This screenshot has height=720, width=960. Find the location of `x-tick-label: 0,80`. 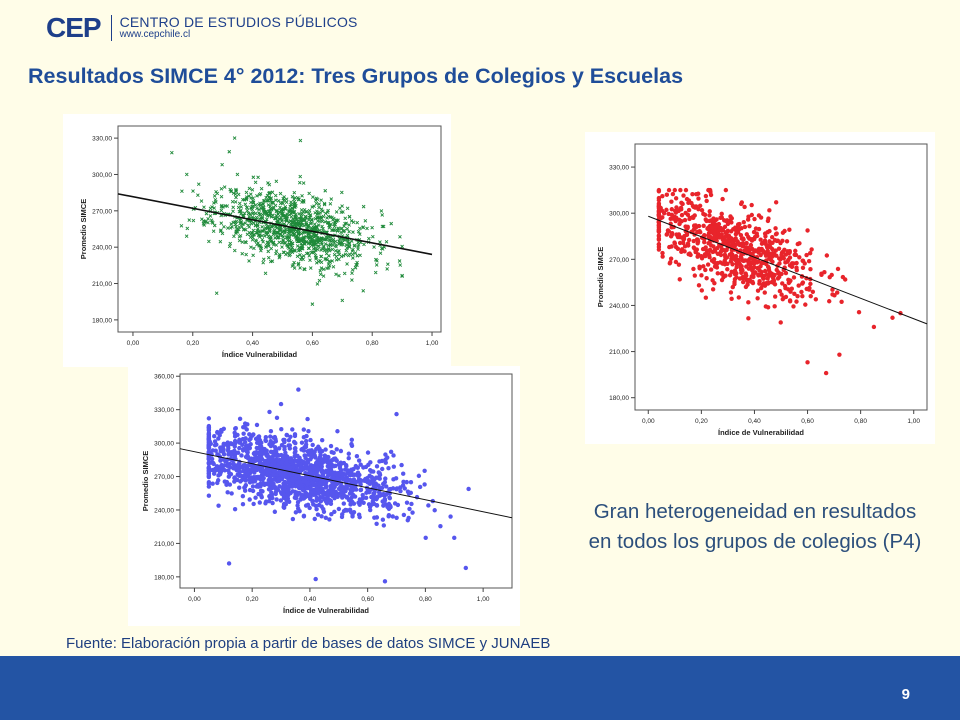

x-tick-label: 0,80 is located at coordinates (372, 343).